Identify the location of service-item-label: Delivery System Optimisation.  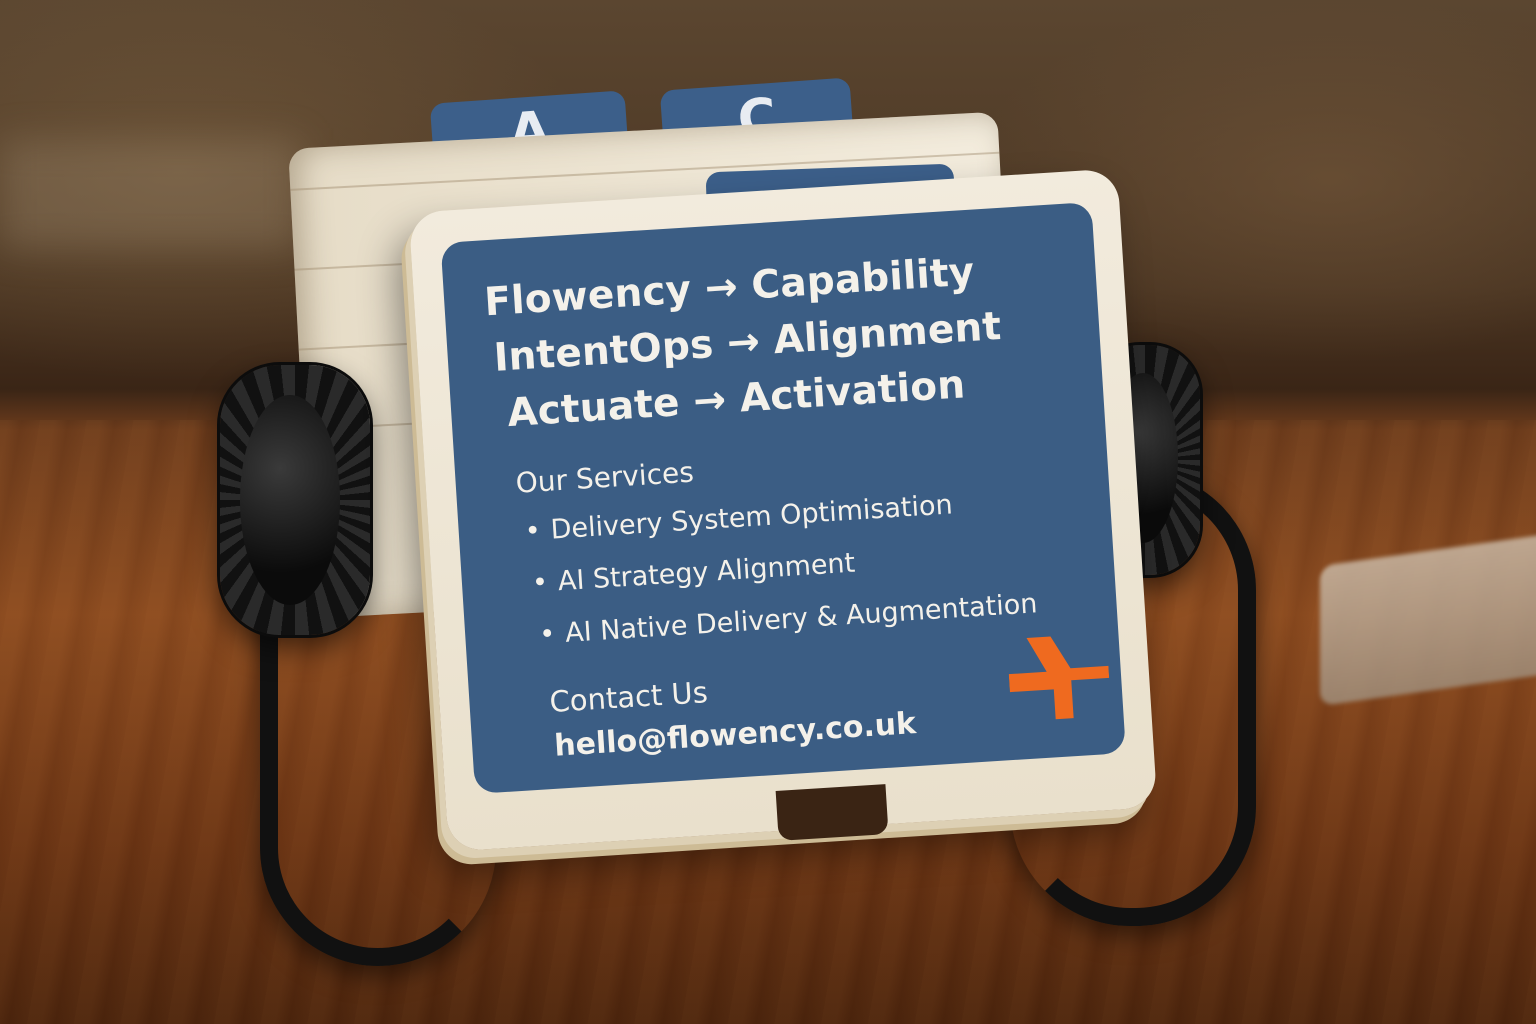
(751, 517).